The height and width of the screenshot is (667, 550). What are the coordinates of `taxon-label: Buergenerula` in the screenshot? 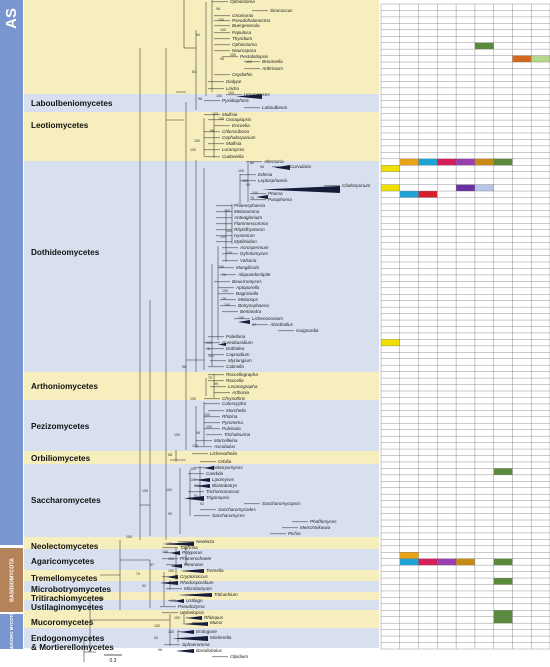 It's located at (246, 25).